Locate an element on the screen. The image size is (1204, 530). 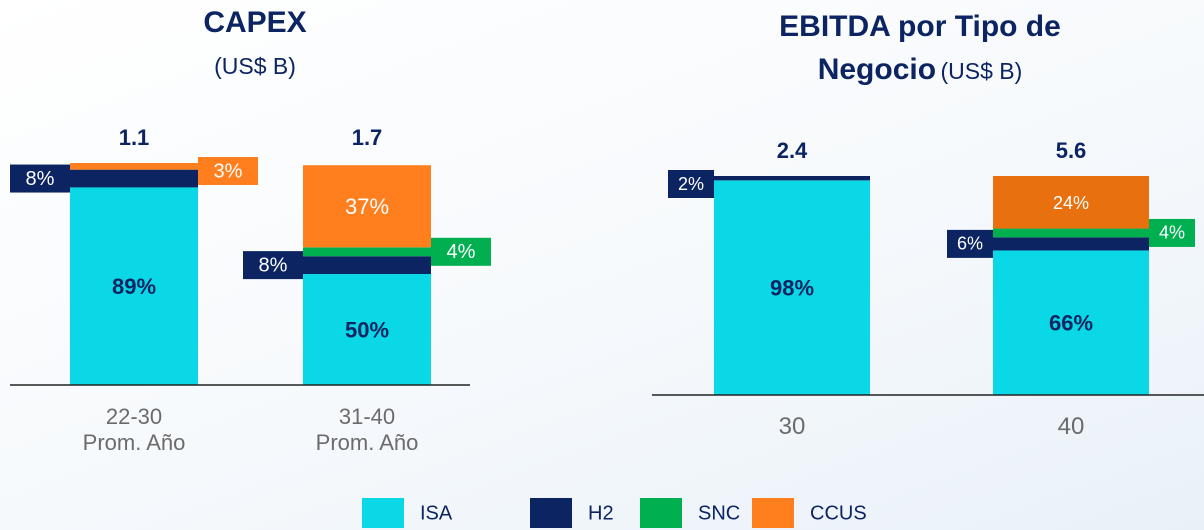
data-label: 37% is located at coordinates (367, 206).